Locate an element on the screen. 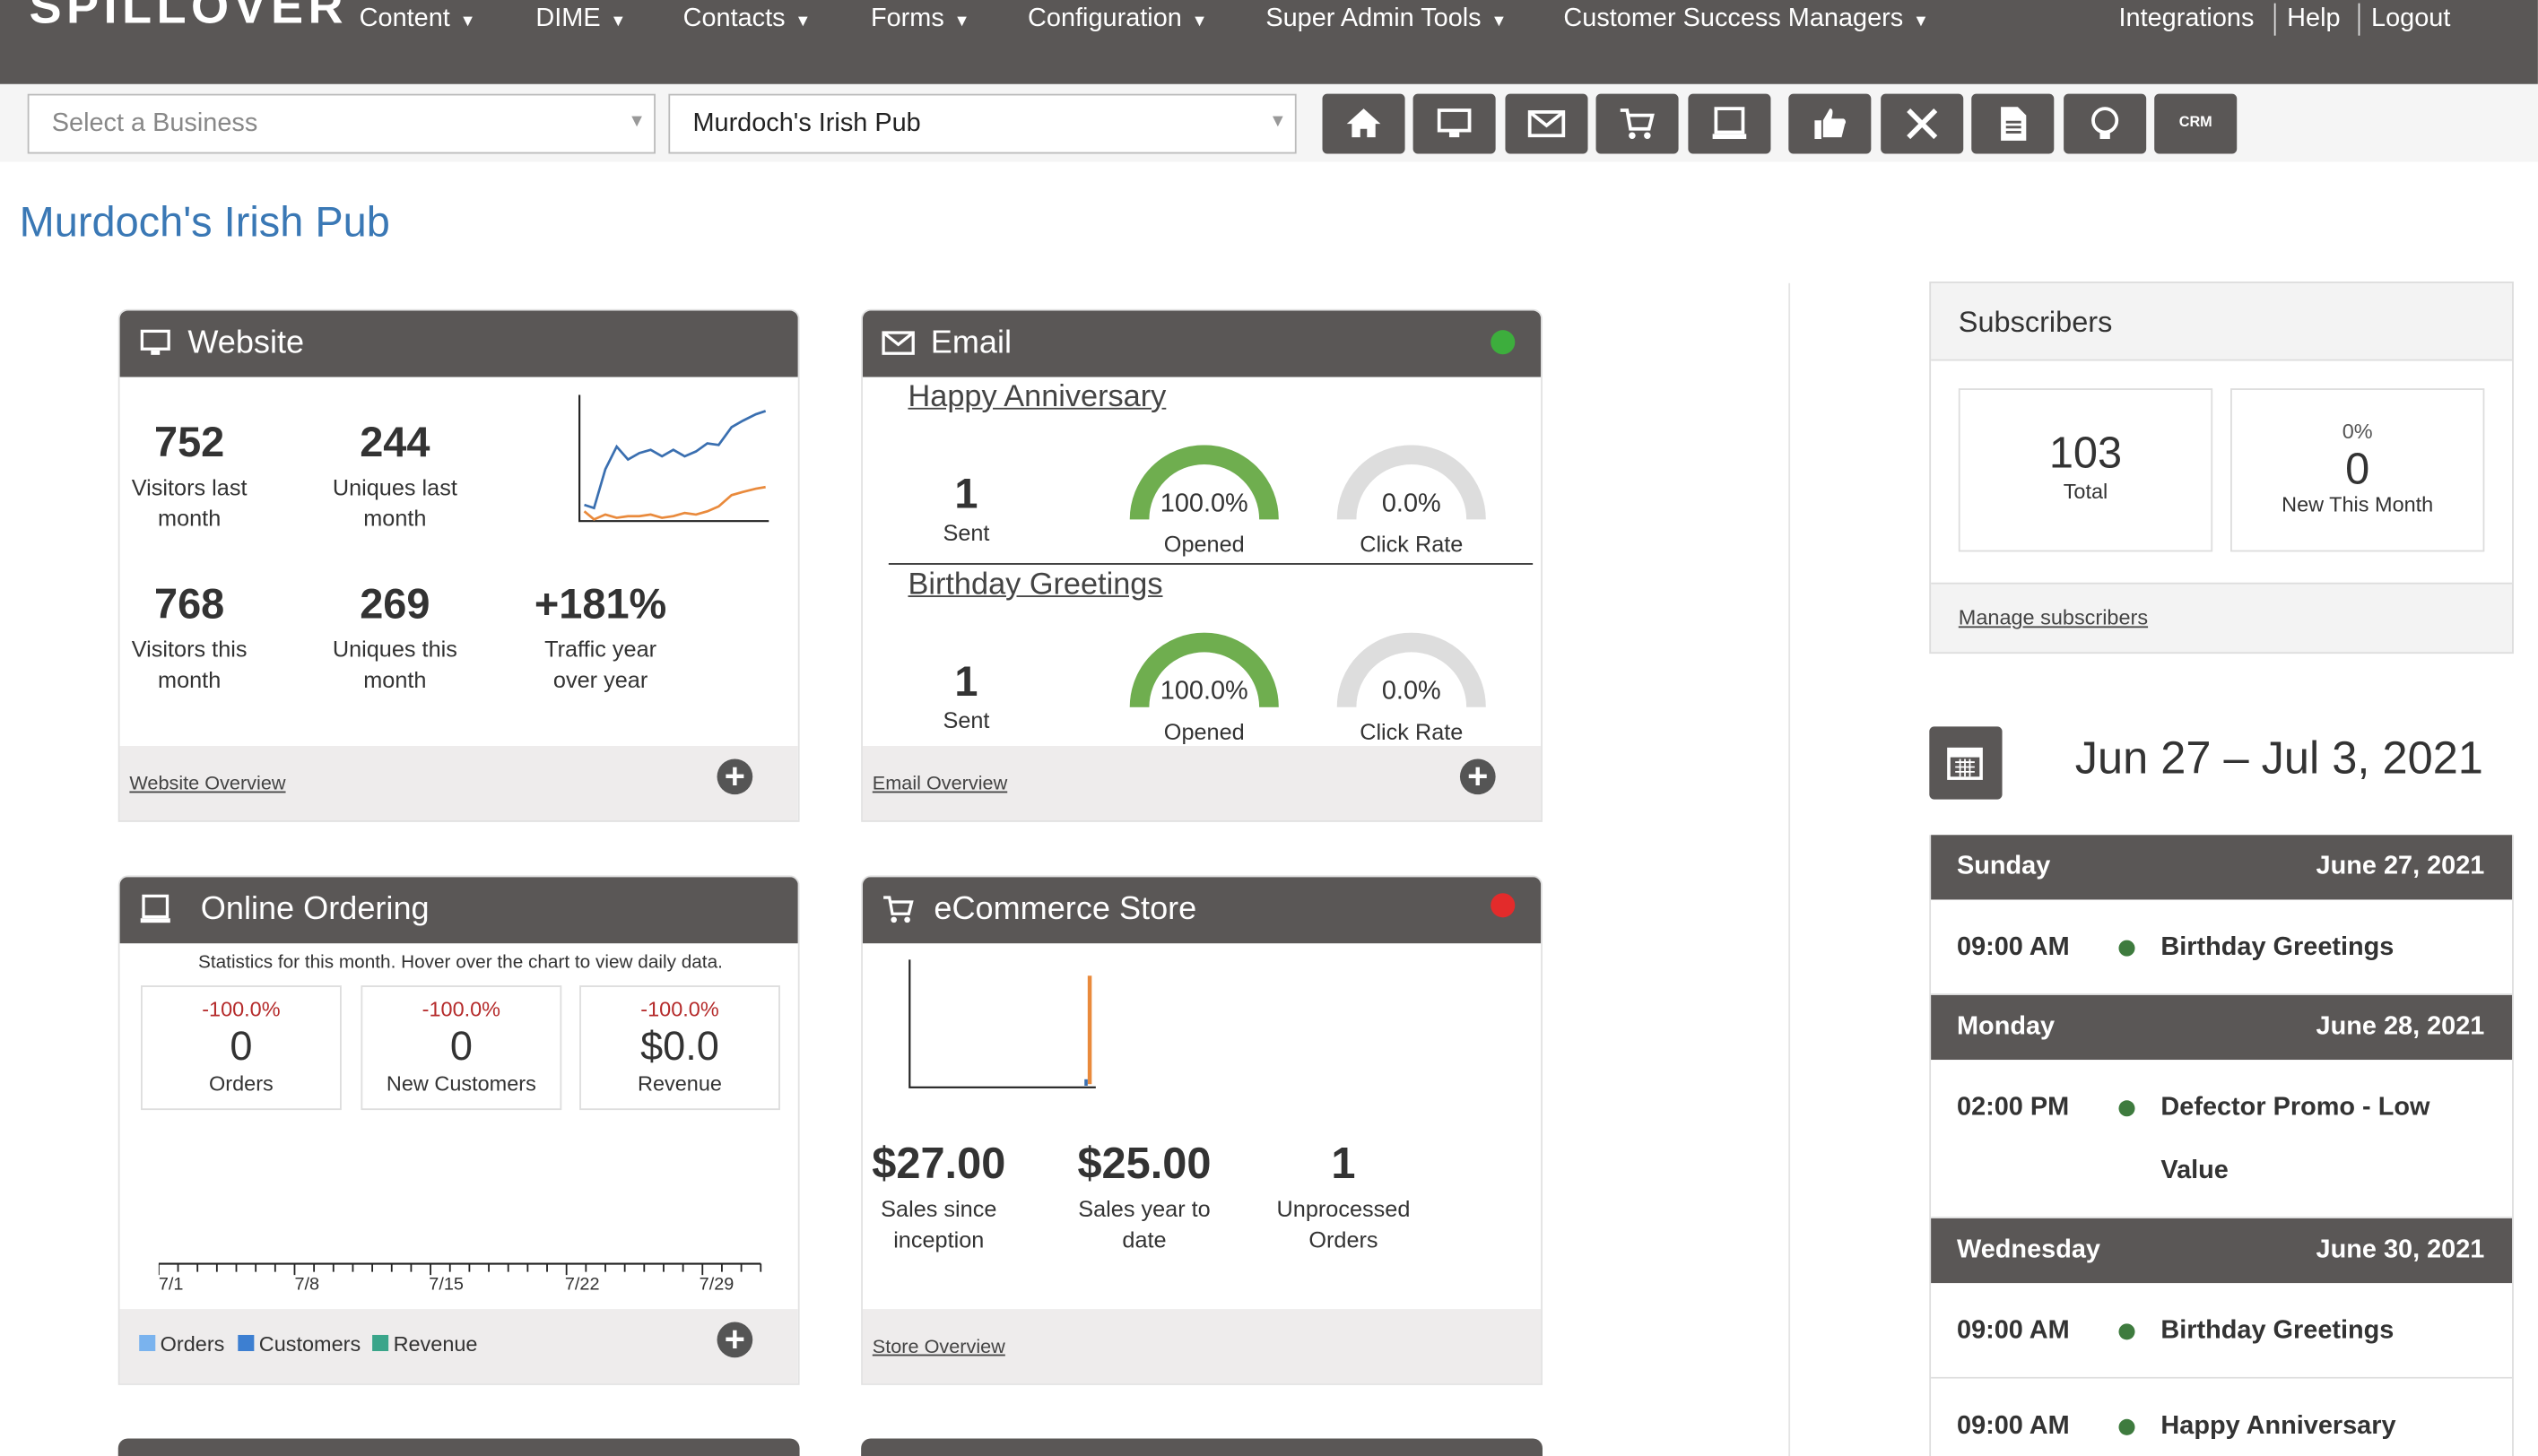 The image size is (2538, 1456). stat-box: -100.0% 0 New Customers is located at coordinates (461, 1048).